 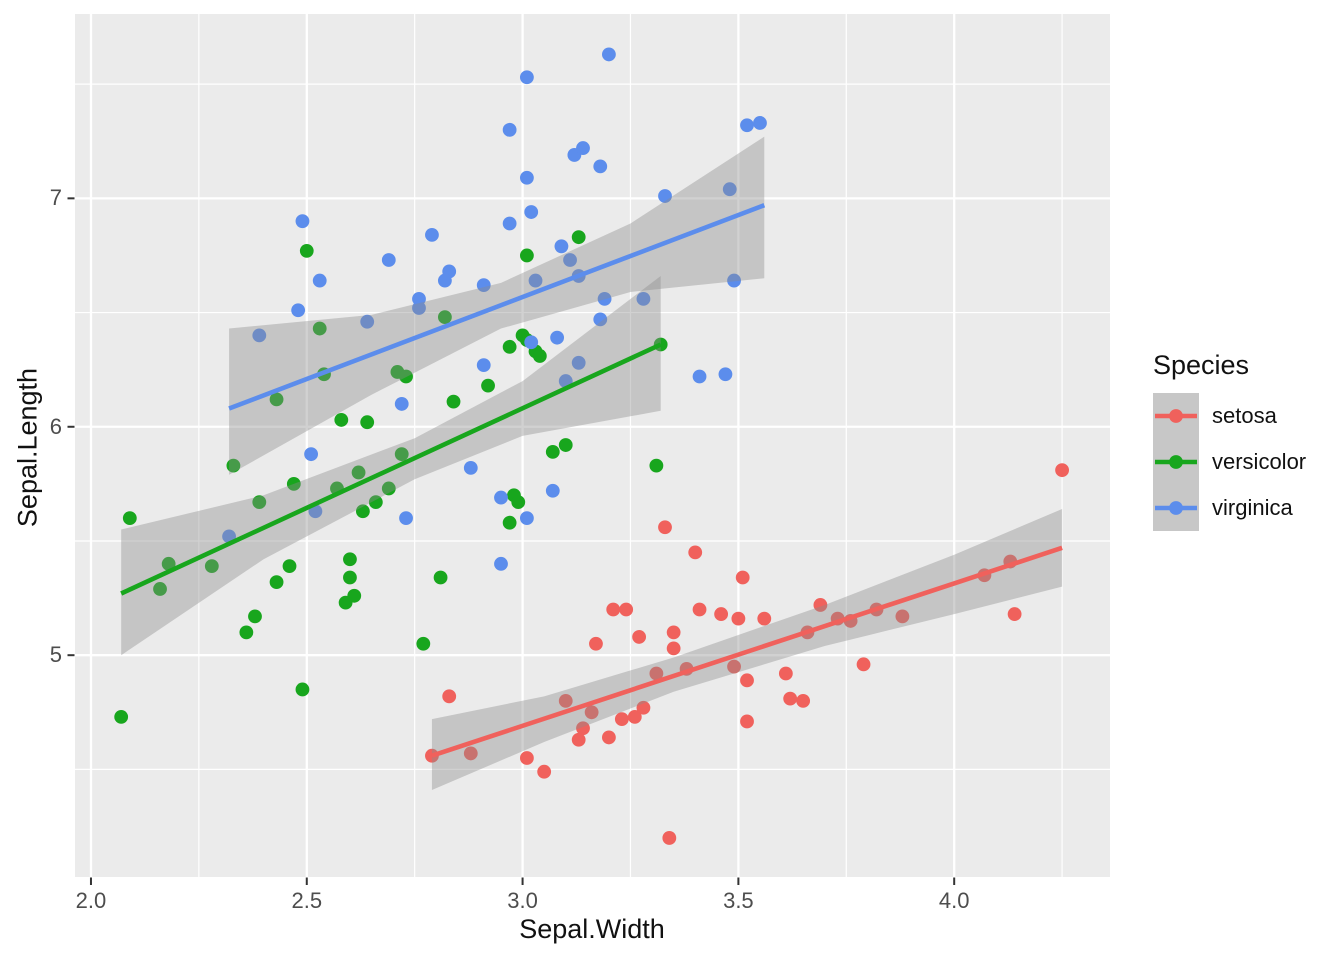 I want to click on legend-entry-versicolor: versicolor, so click(x=1229, y=462).